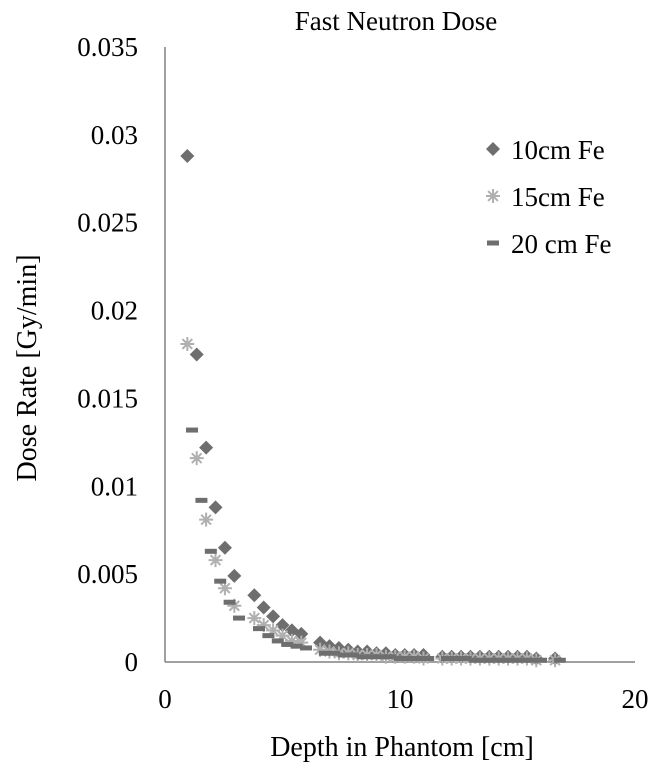  I want to click on x-tick-label: 10, so click(400, 699).